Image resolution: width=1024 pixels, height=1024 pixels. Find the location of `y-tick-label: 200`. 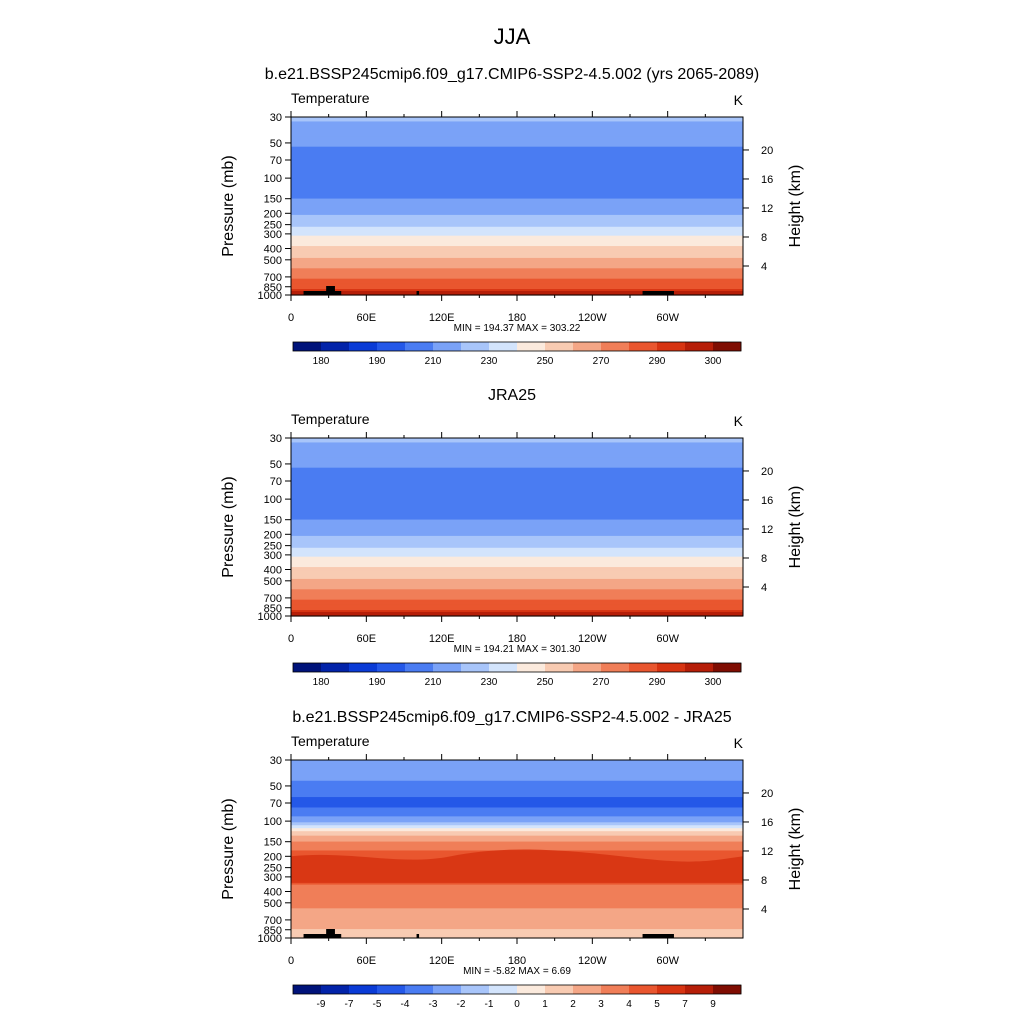

y-tick-label: 200 is located at coordinates (273, 214).